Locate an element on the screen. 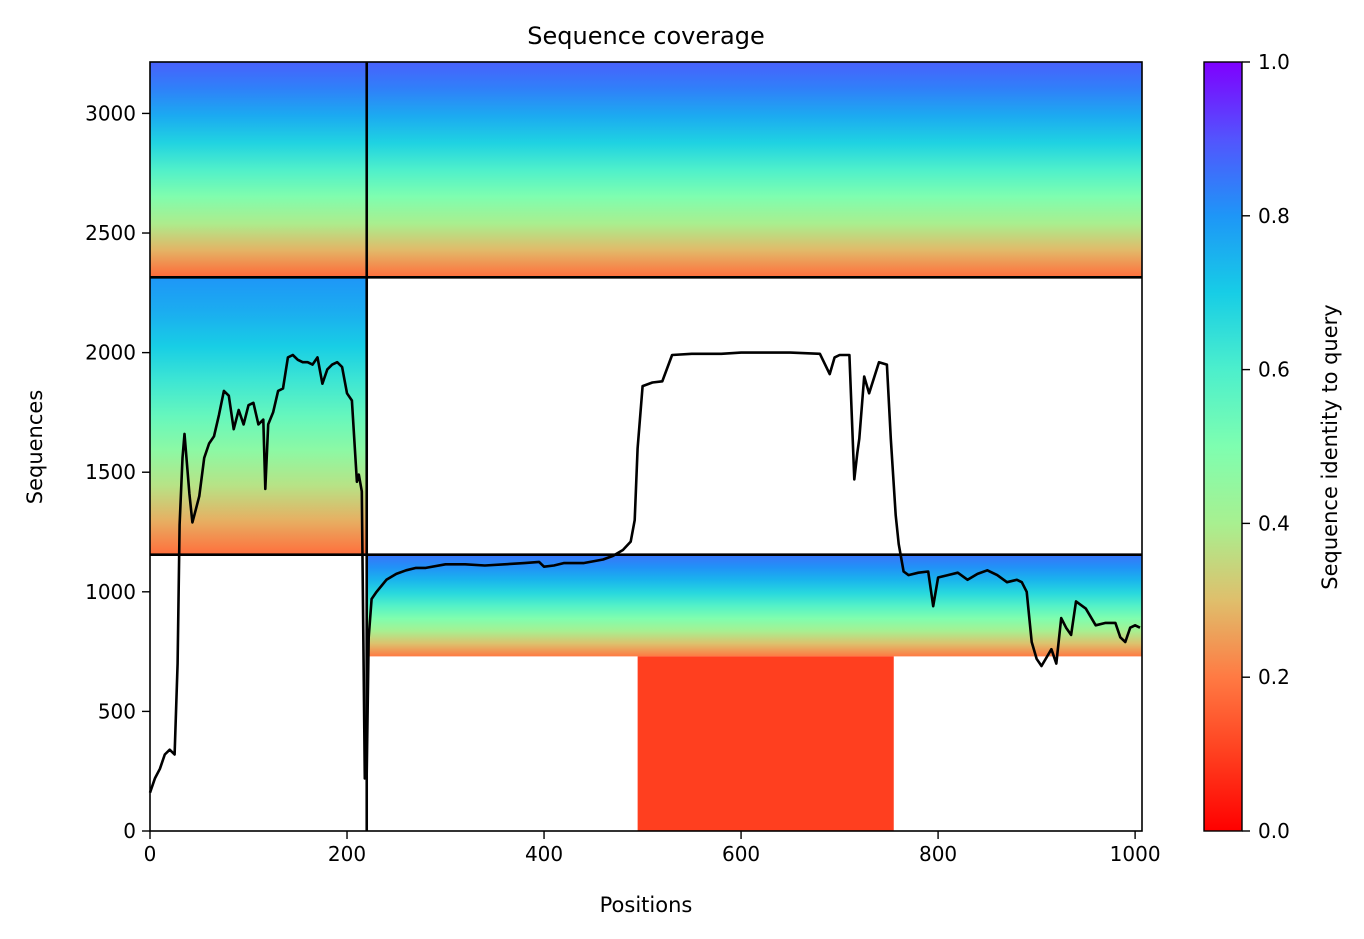 This screenshot has height=939, width=1364. colorbar-label: Sequence identity to query is located at coordinates (1330, 446).